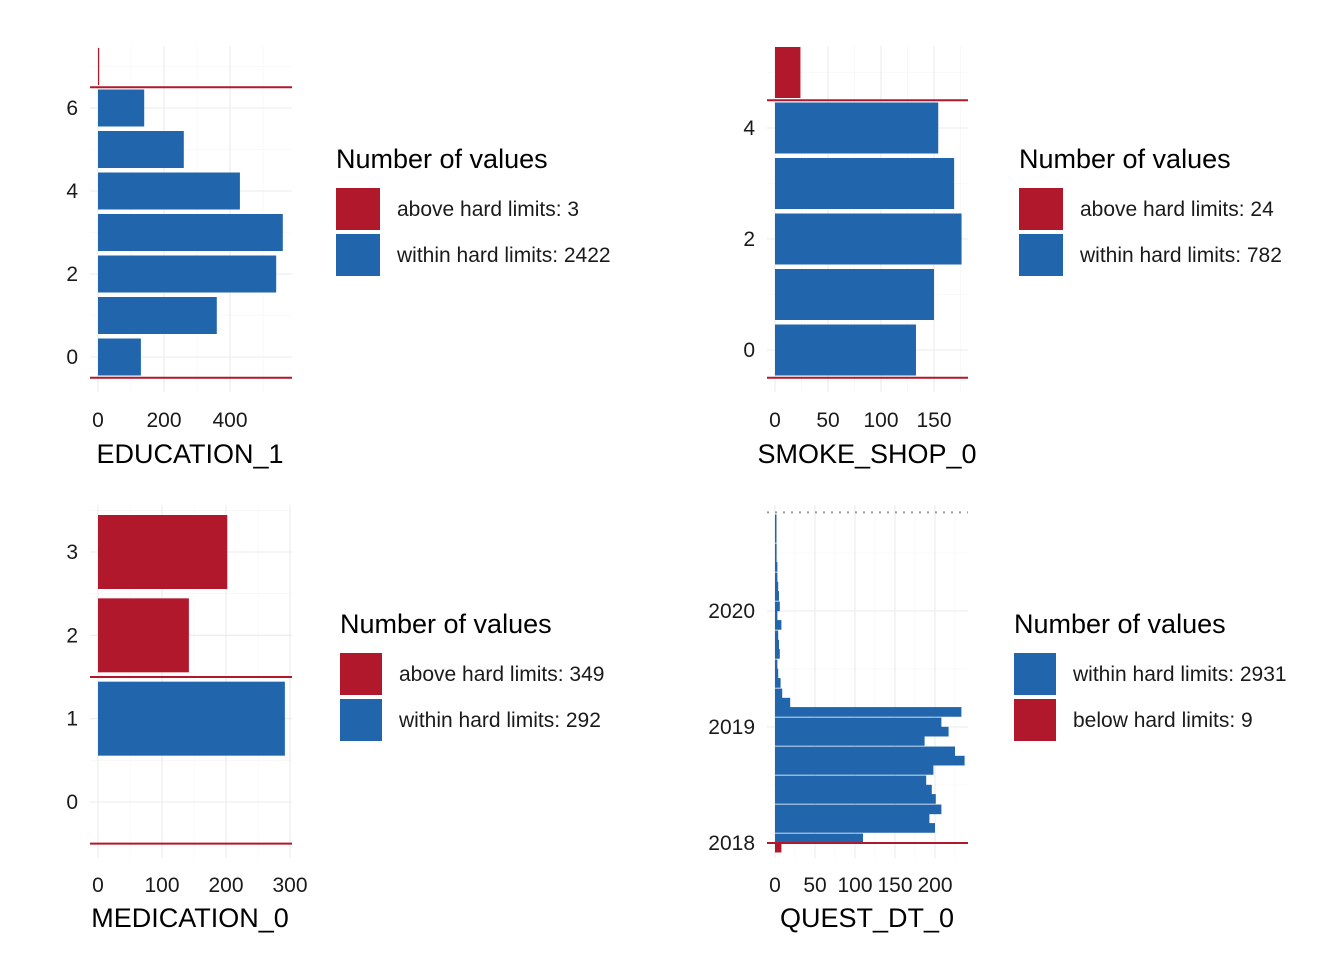  I want to click on x-tick-label: 300, so click(289, 885).